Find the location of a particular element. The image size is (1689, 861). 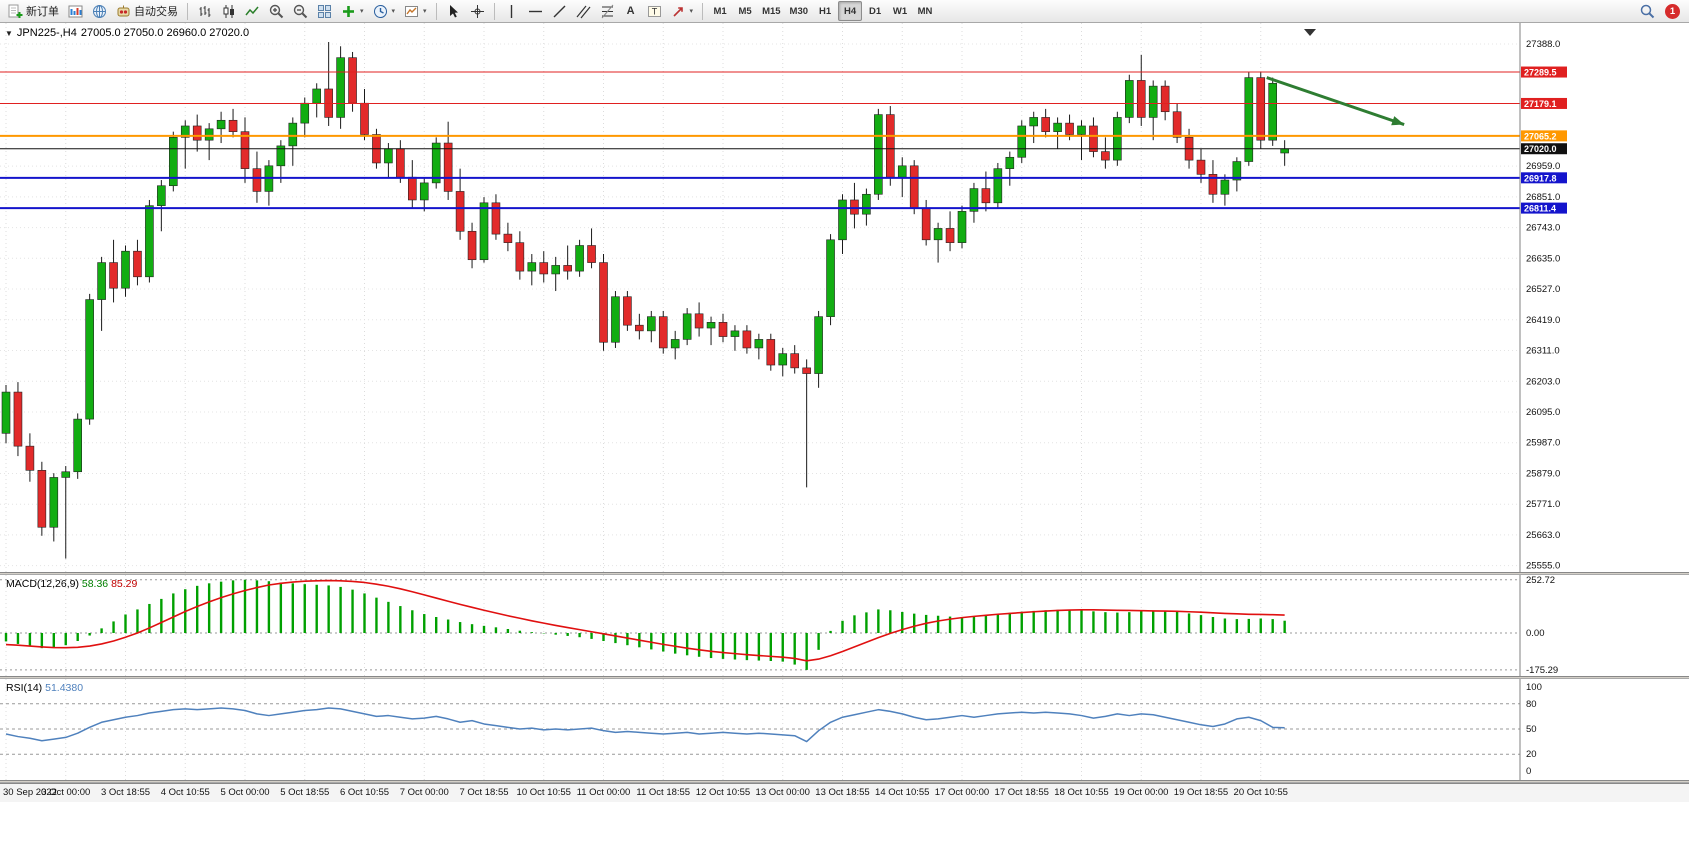

chart-candles-button is located at coordinates (228, 11).